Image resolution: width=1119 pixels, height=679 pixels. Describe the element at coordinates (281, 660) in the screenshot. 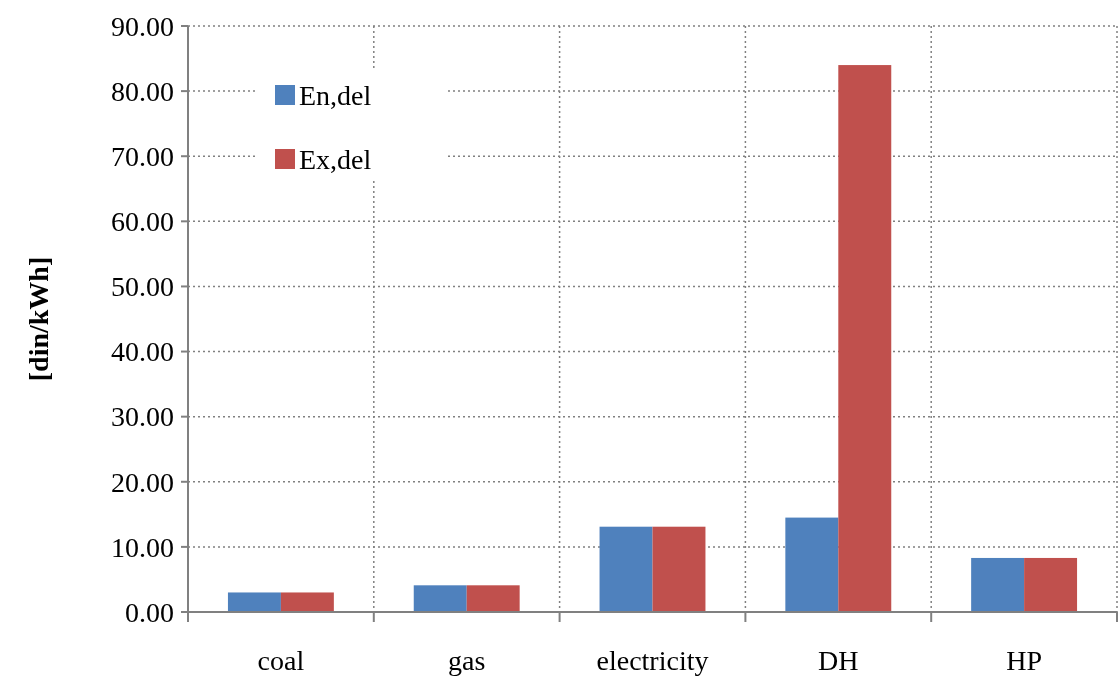

I see `x-tick-label: coal` at that location.